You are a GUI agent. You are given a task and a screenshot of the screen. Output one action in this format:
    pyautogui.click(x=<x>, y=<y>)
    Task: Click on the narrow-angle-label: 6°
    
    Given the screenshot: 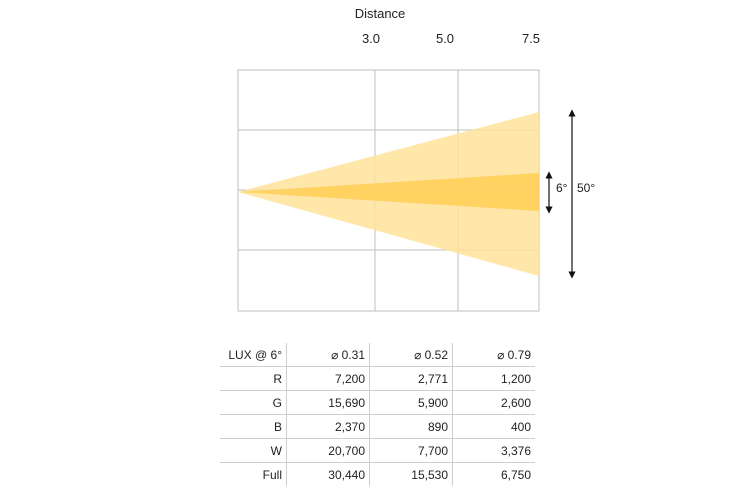 What is the action you would take?
    pyautogui.click(x=562, y=188)
    